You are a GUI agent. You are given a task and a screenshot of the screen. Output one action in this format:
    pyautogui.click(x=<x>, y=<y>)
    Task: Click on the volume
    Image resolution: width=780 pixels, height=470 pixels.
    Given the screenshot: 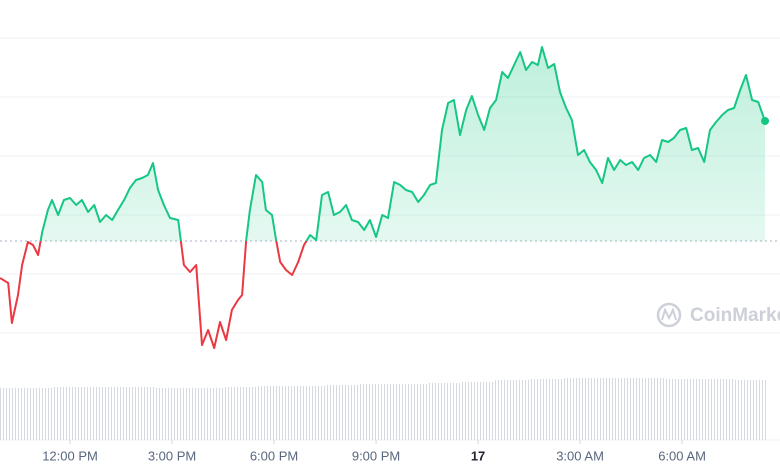 What is the action you would take?
    pyautogui.click(x=384, y=409)
    